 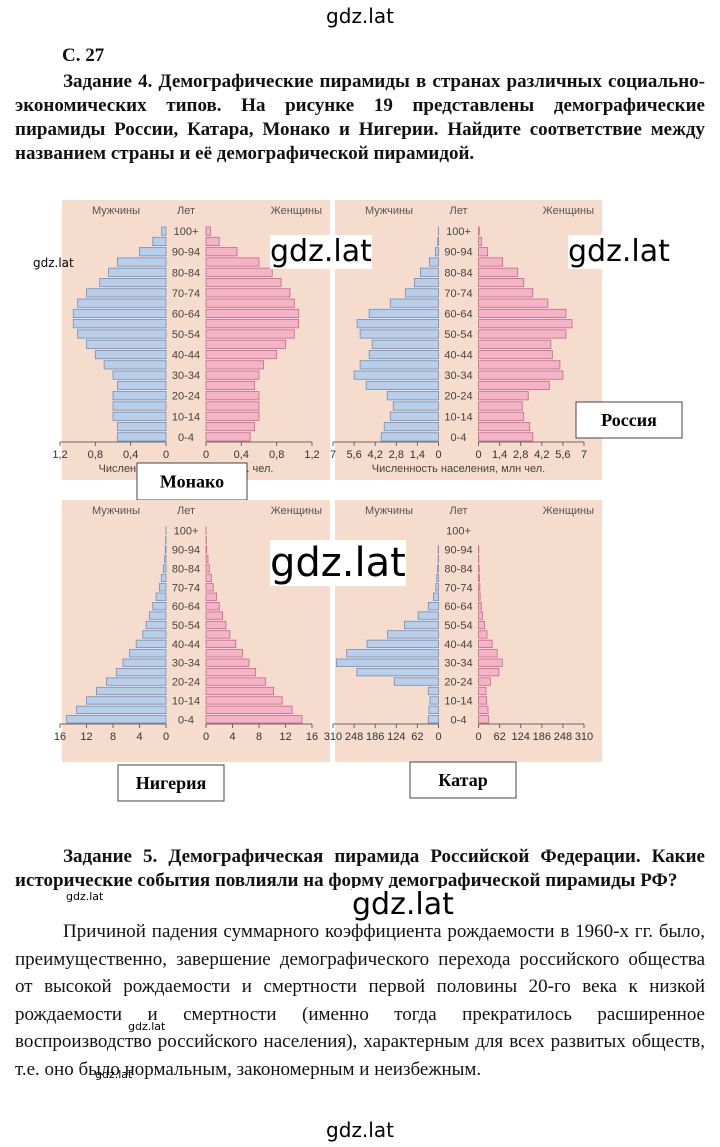 I want to click on tick-label: 310, so click(x=333, y=737).